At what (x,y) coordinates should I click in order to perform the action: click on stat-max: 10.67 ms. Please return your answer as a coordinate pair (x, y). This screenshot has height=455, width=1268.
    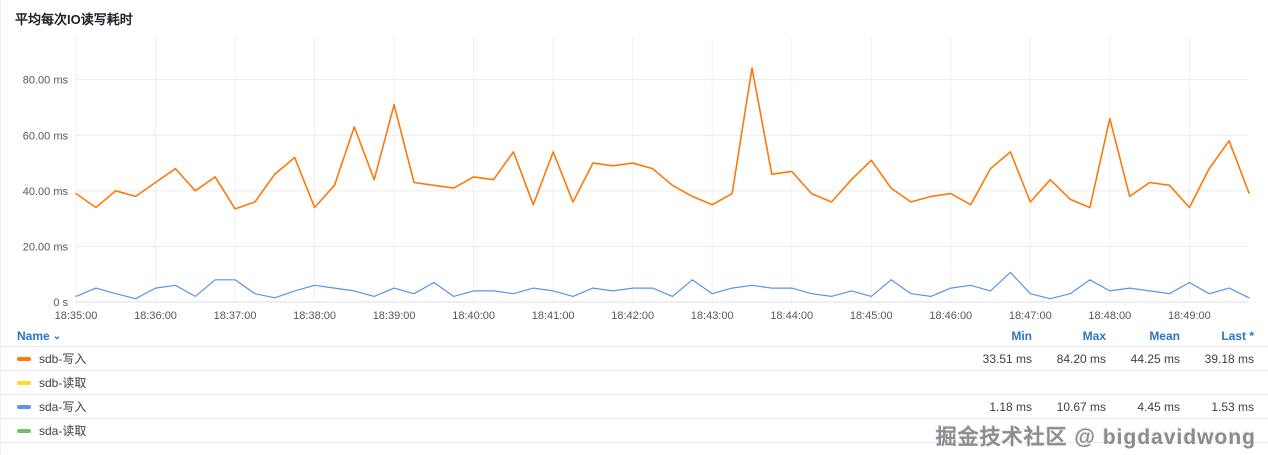
    Looking at the image, I should click on (1081, 406).